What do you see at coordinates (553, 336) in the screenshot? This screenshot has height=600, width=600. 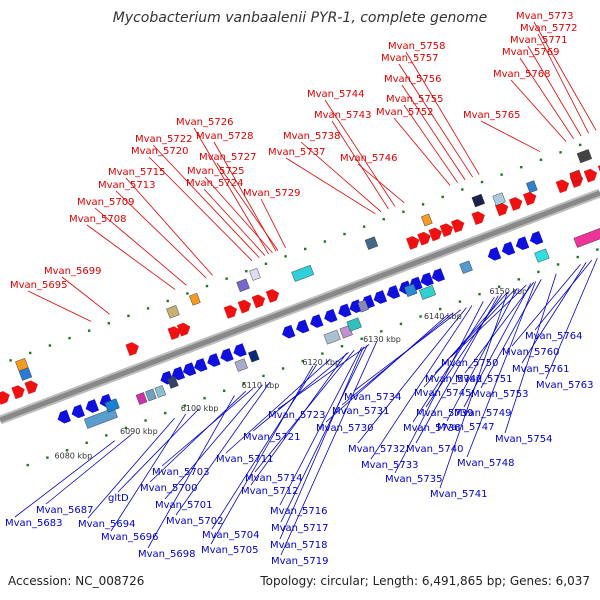 I see `bottom-gene-label: Mvan_5764` at bounding box center [553, 336].